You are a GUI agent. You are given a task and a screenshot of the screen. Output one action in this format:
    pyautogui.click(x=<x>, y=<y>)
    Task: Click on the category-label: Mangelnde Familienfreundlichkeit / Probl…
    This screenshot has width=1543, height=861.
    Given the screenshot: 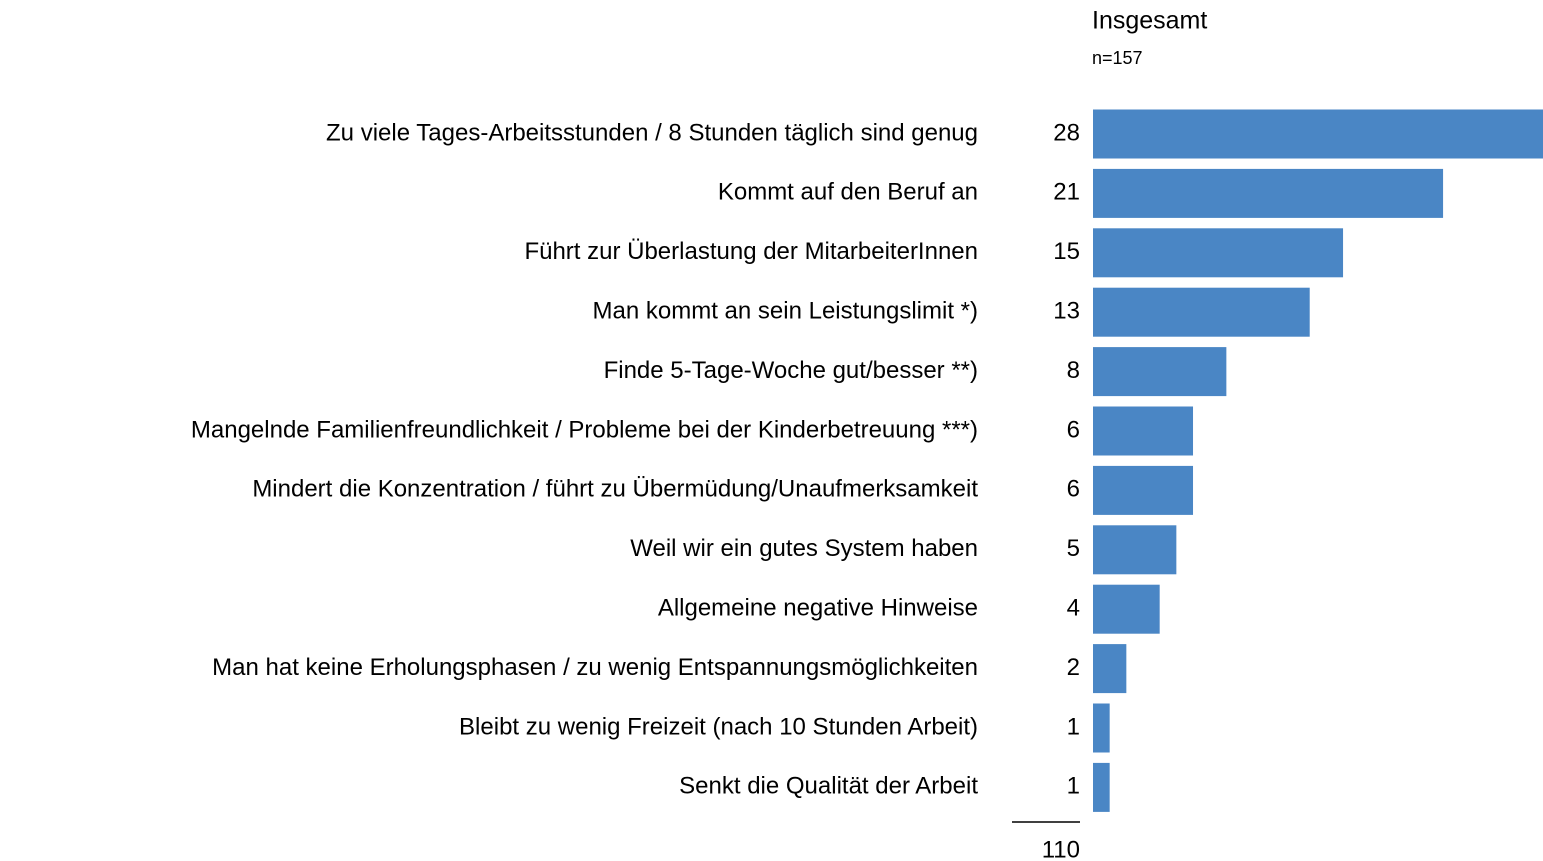 What is the action you would take?
    pyautogui.click(x=584, y=429)
    